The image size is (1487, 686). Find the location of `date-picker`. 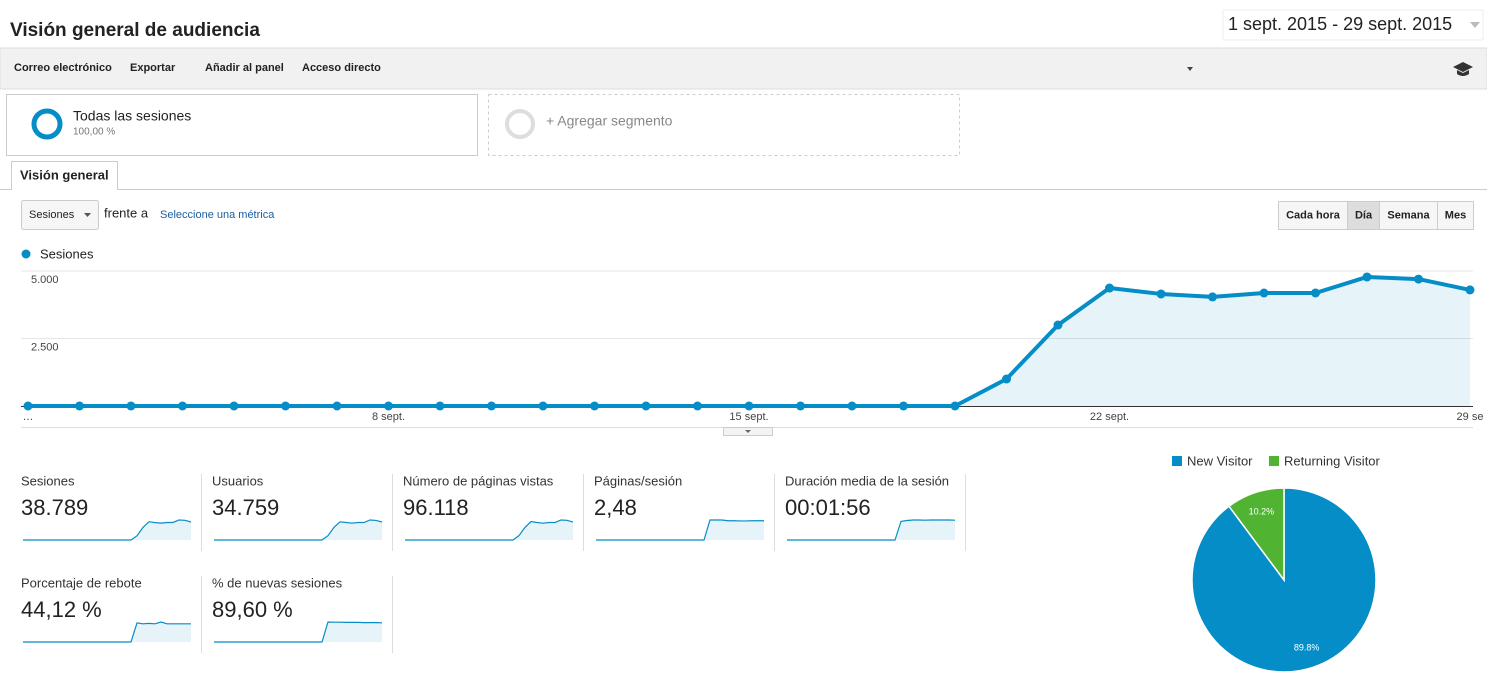

date-picker is located at coordinates (1353, 25).